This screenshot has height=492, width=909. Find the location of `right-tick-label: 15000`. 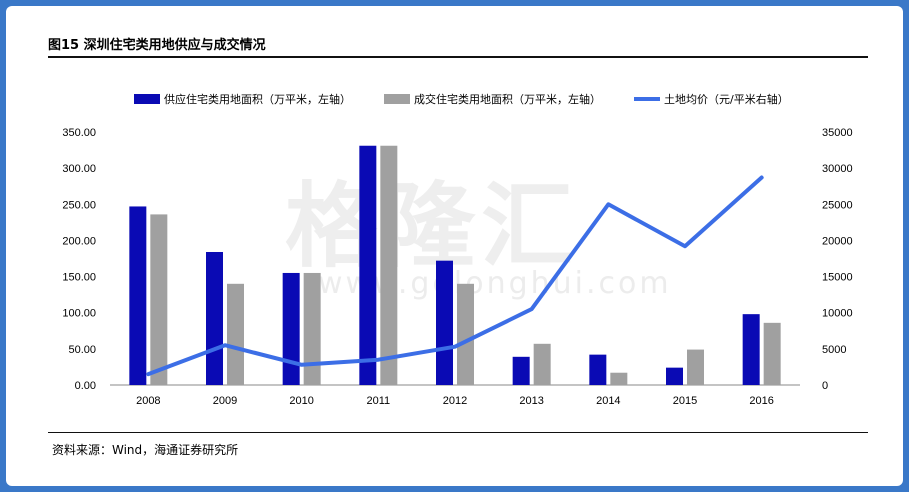

right-tick-label: 15000 is located at coordinates (837, 278).